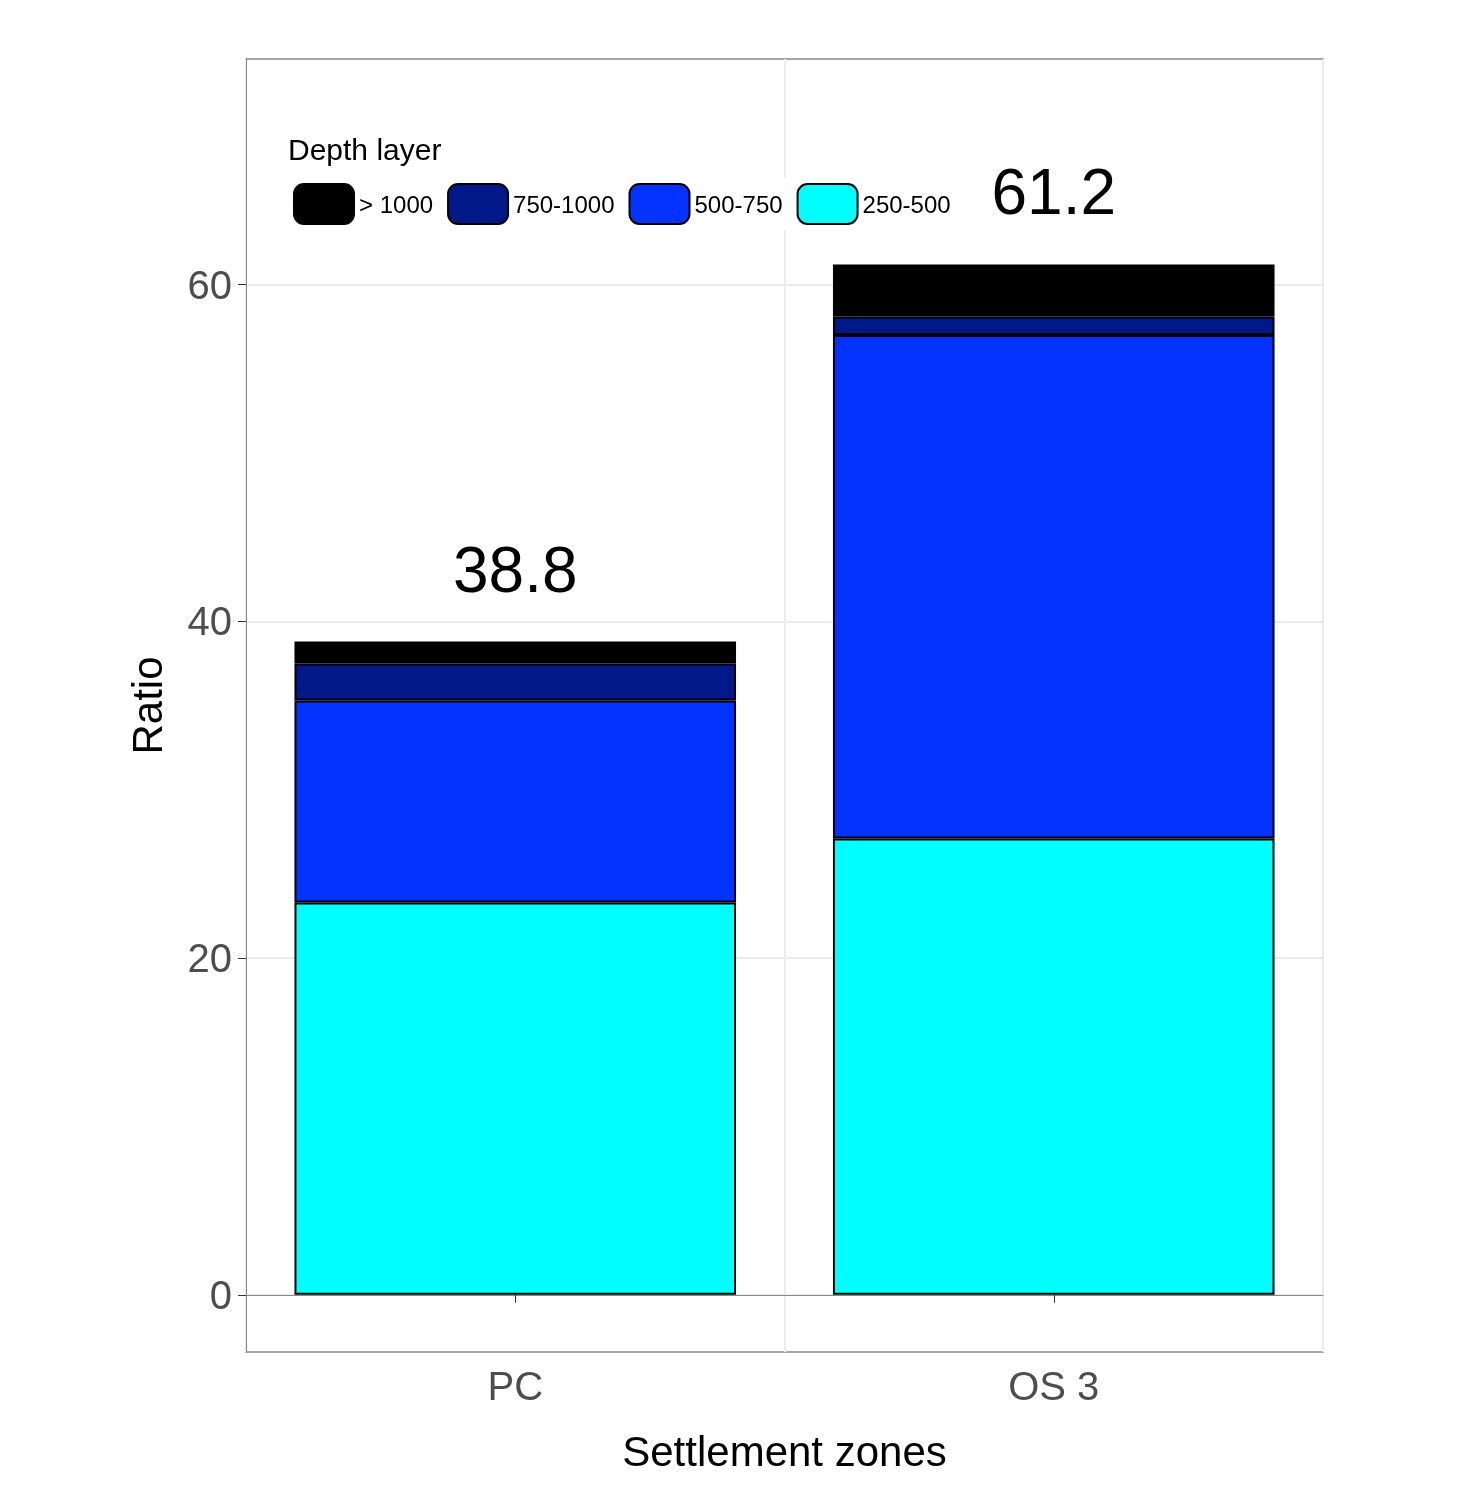  I want to click on x-tick-label: OS 3, so click(1054, 1386).